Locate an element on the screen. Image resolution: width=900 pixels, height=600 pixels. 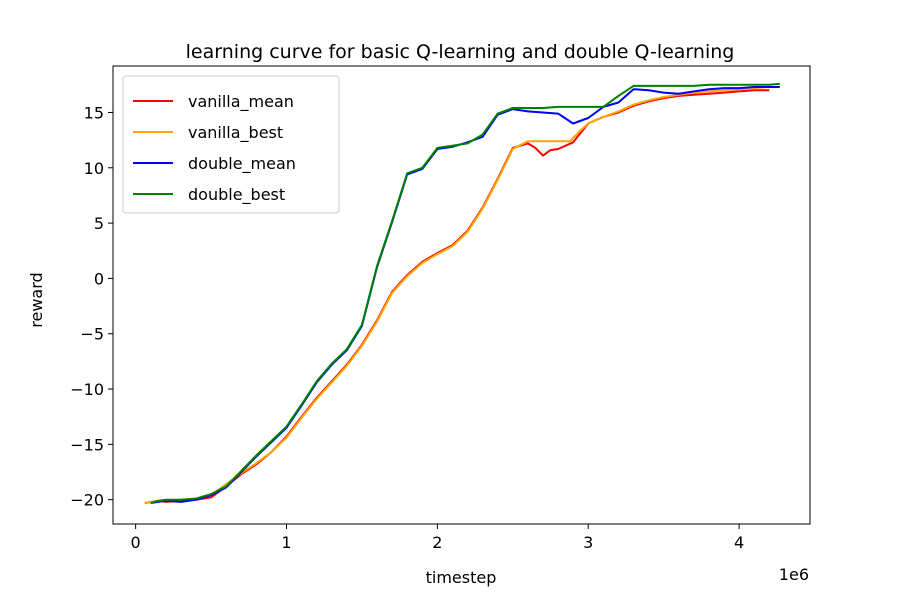
y-tick-label: 5 is located at coordinates (99, 223).